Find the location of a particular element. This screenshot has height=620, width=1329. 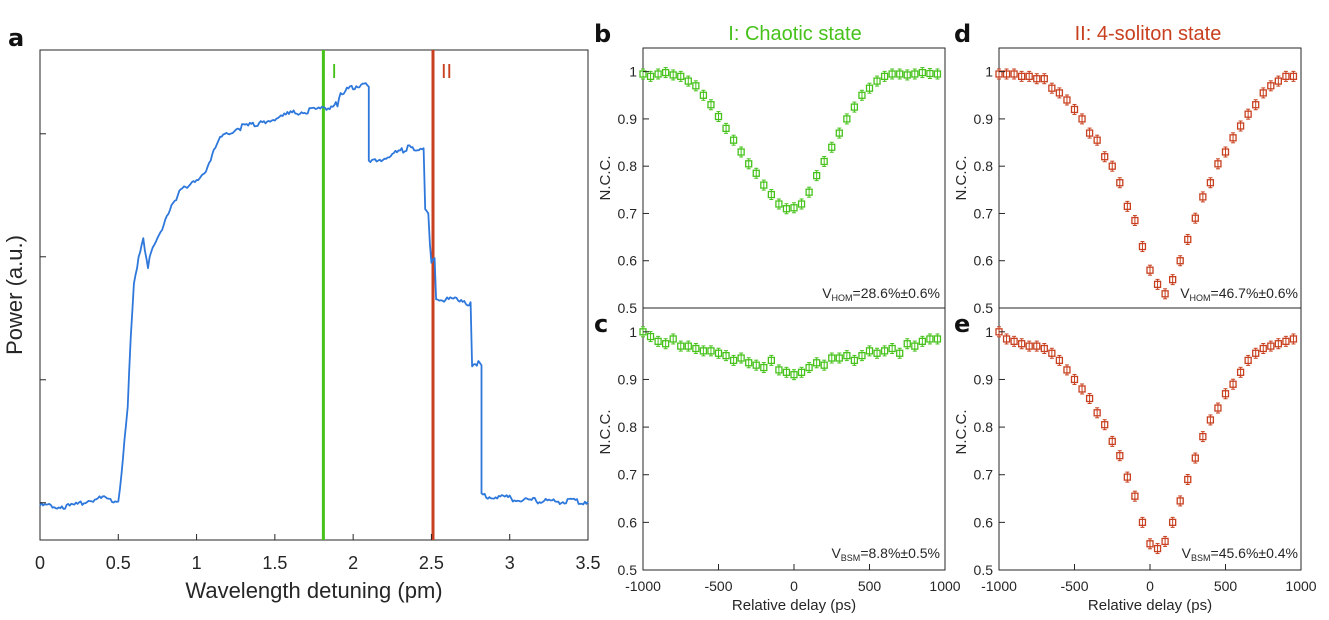

panel-b-ytick-label-1: 0.6 is located at coordinates (628, 261).